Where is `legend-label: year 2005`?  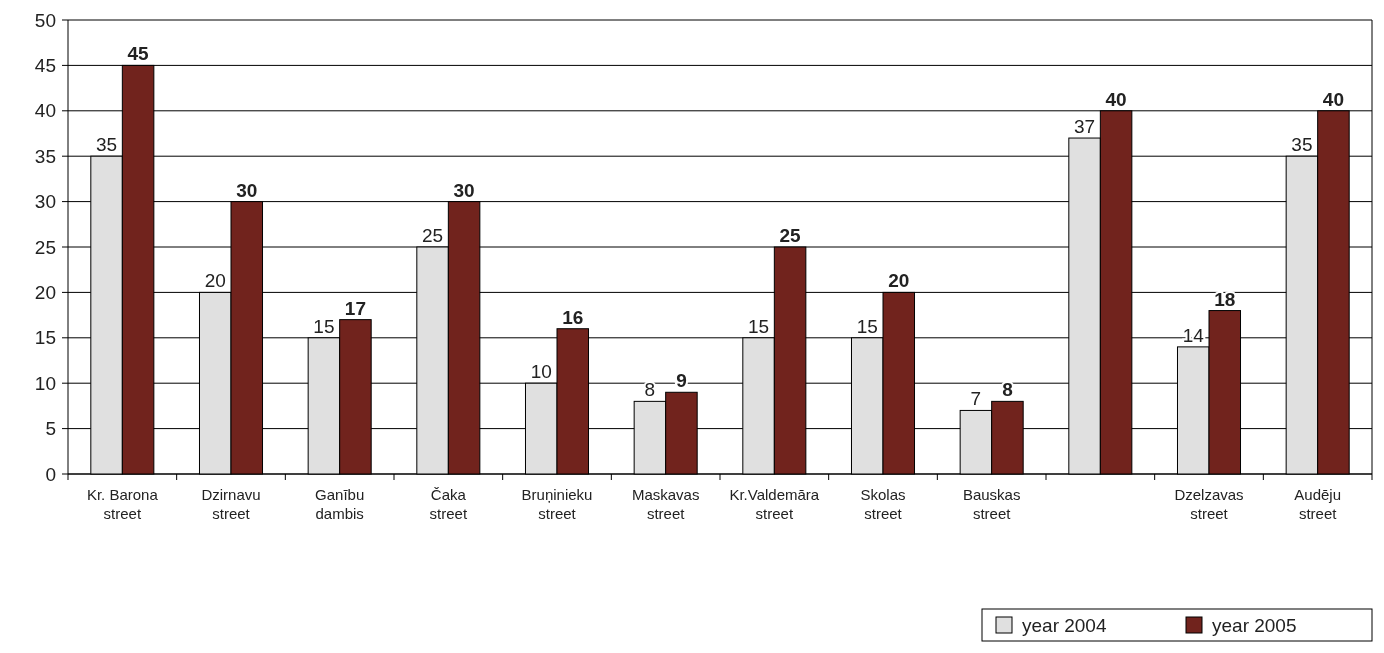
legend-label: year 2005 is located at coordinates (1254, 625).